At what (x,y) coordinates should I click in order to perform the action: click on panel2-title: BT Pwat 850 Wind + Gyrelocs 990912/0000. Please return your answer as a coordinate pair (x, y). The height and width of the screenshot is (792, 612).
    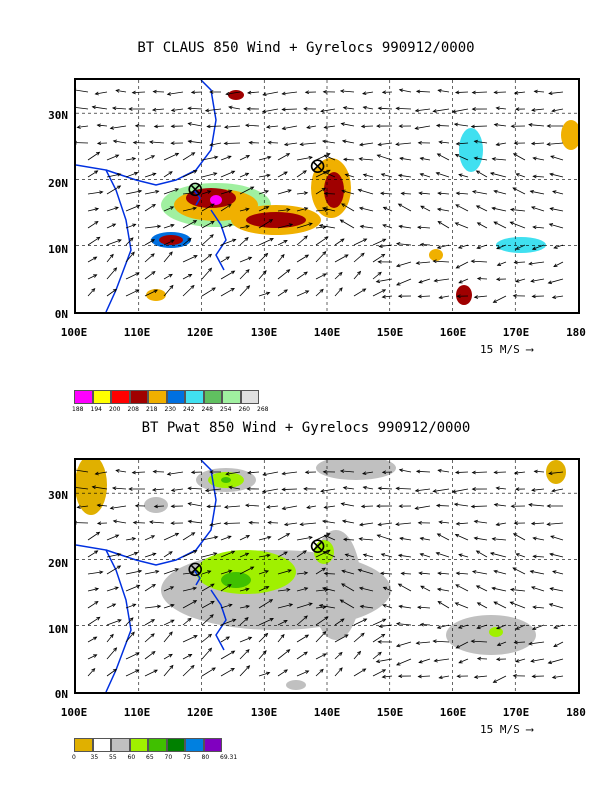
    Looking at the image, I should click on (306, 428).